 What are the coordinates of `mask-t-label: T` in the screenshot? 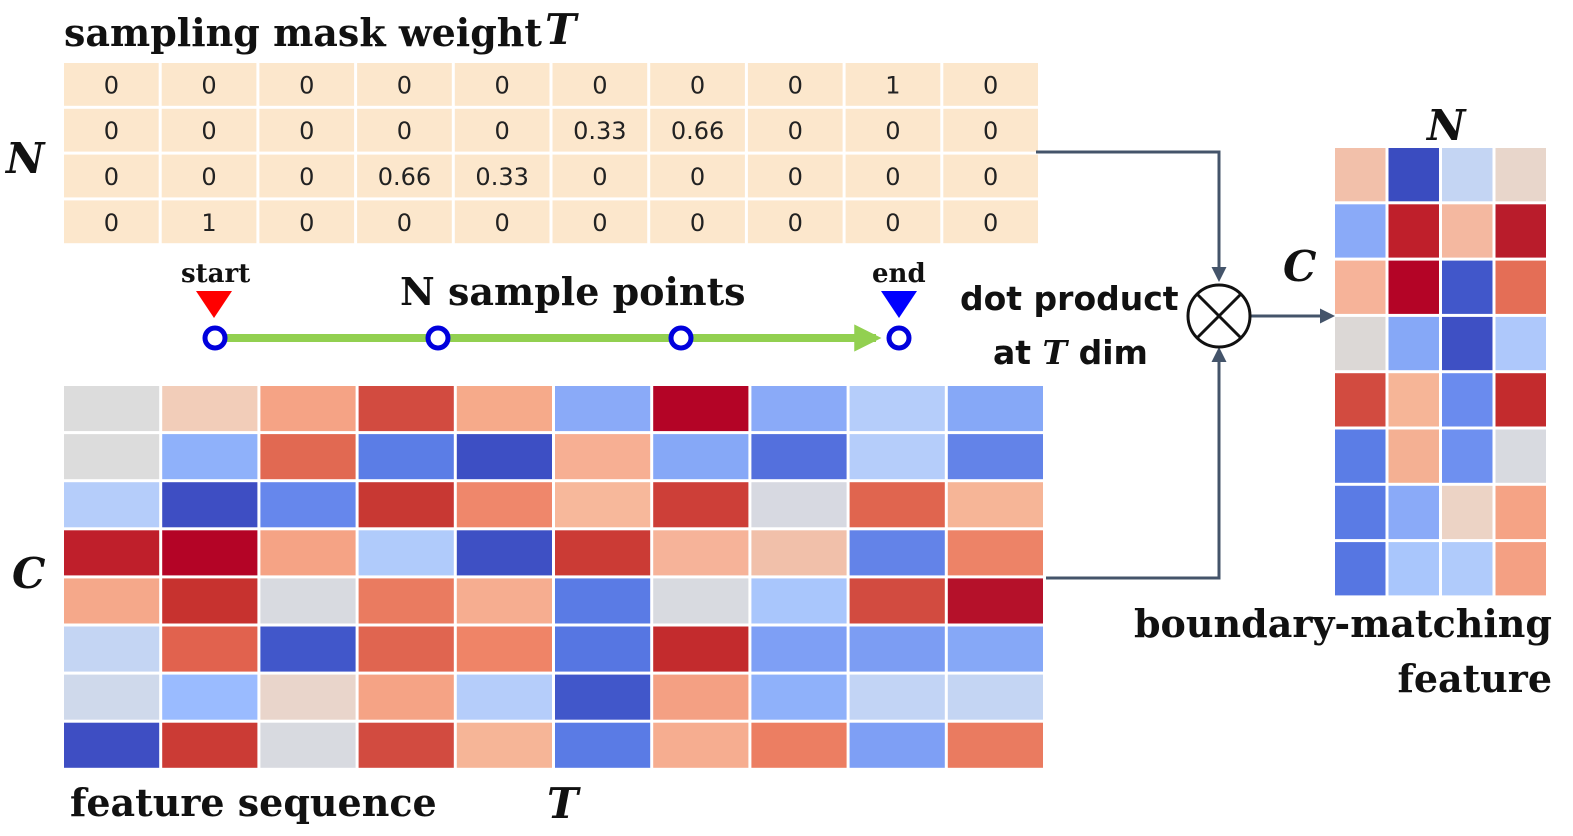 It's located at (562, 29).